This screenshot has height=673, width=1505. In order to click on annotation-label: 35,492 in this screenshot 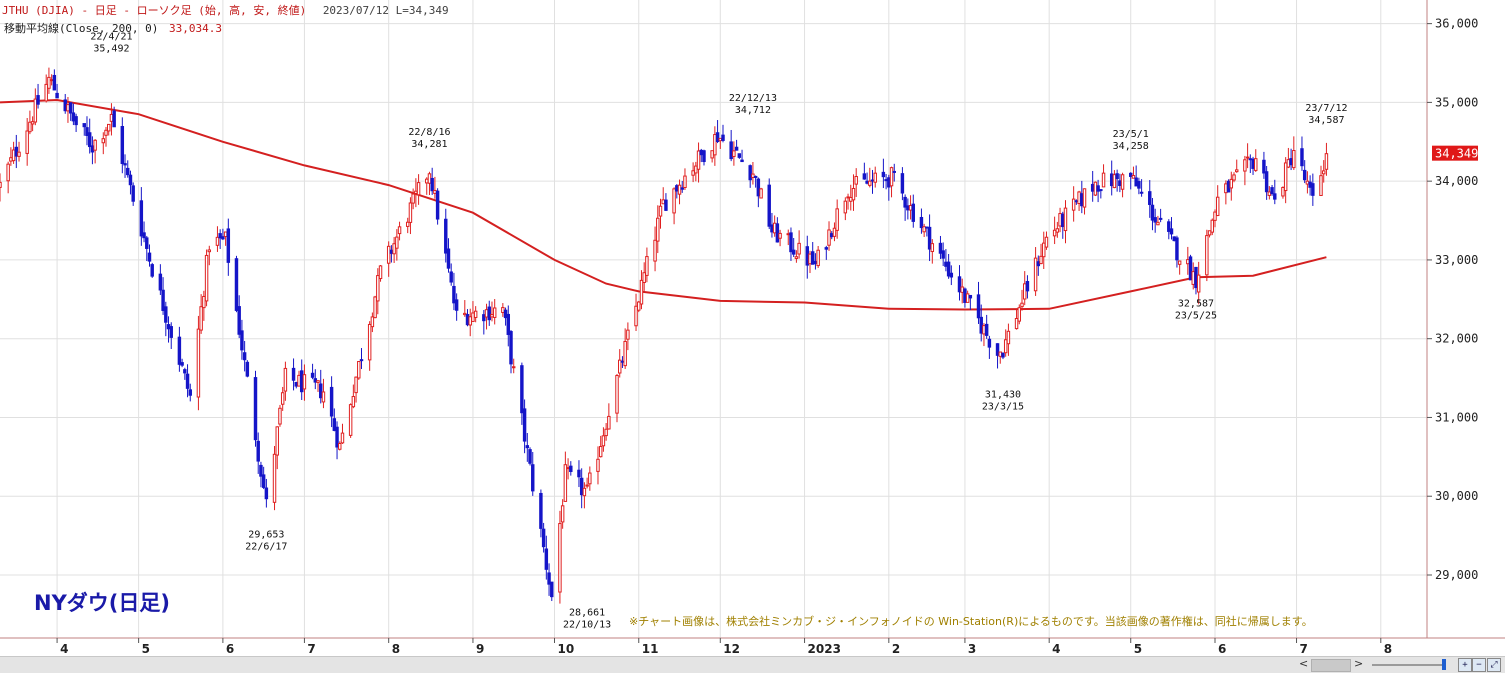, I will do `click(111, 49)`.